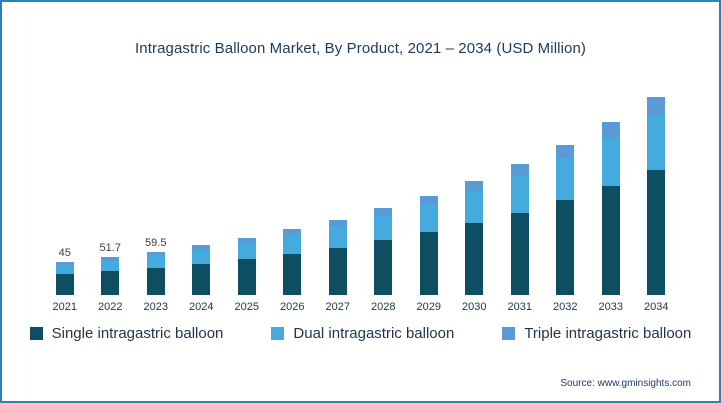 The image size is (721, 403). Describe the element at coordinates (610, 307) in the screenshot. I see `x-axis-label: 2033` at that location.